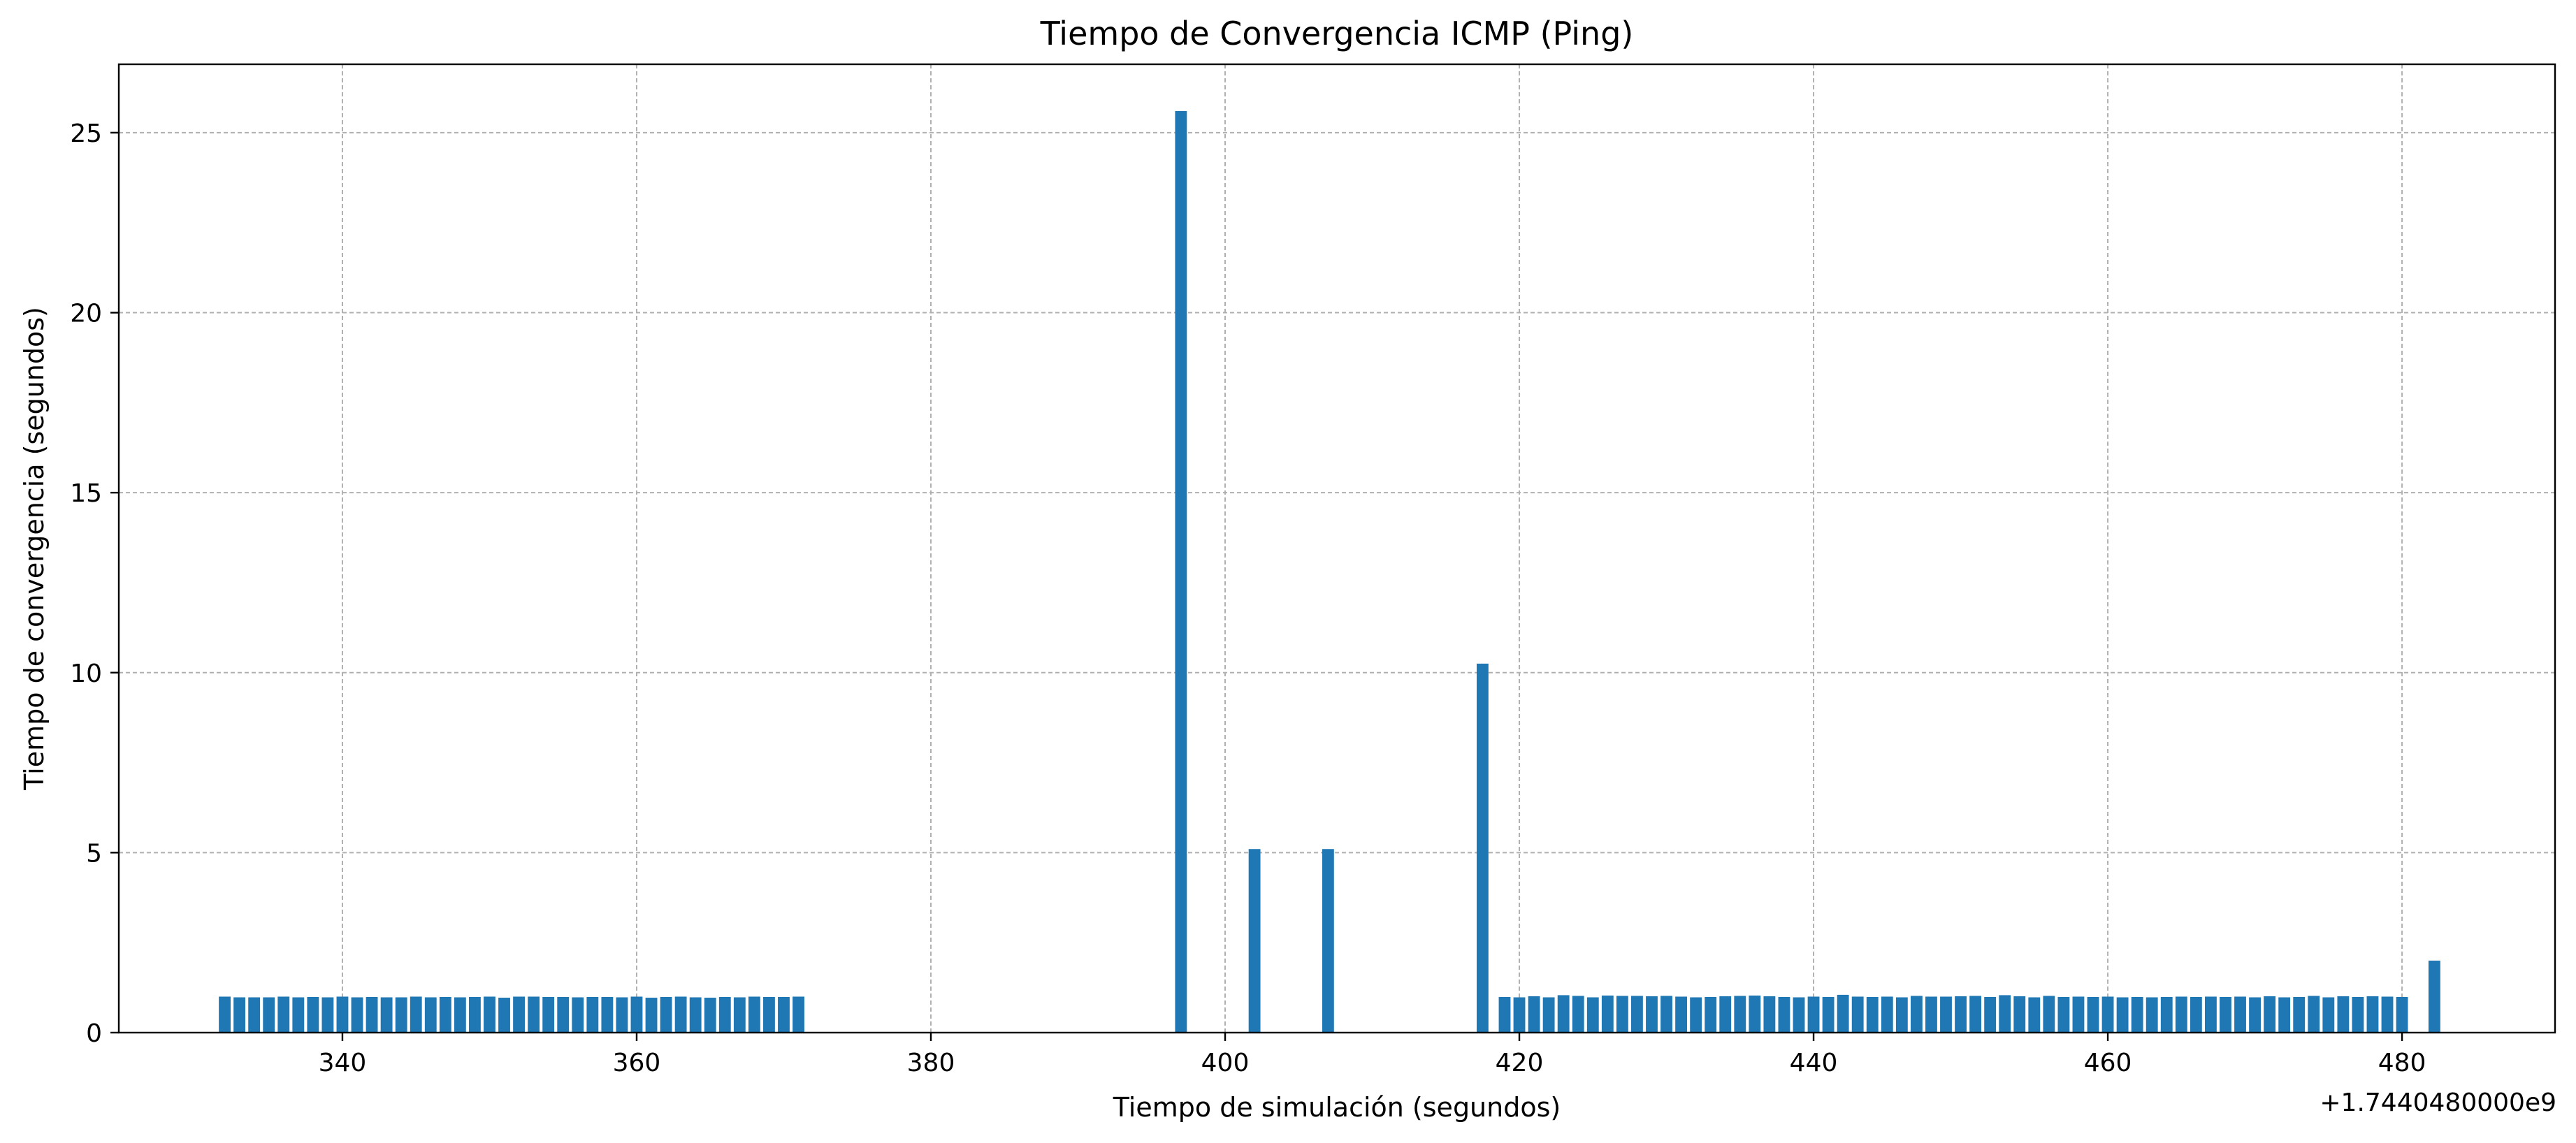 This screenshot has width=2576, height=1143. Describe the element at coordinates (2402, 1063) in the screenshot. I see `x-tick-label: 480` at that location.